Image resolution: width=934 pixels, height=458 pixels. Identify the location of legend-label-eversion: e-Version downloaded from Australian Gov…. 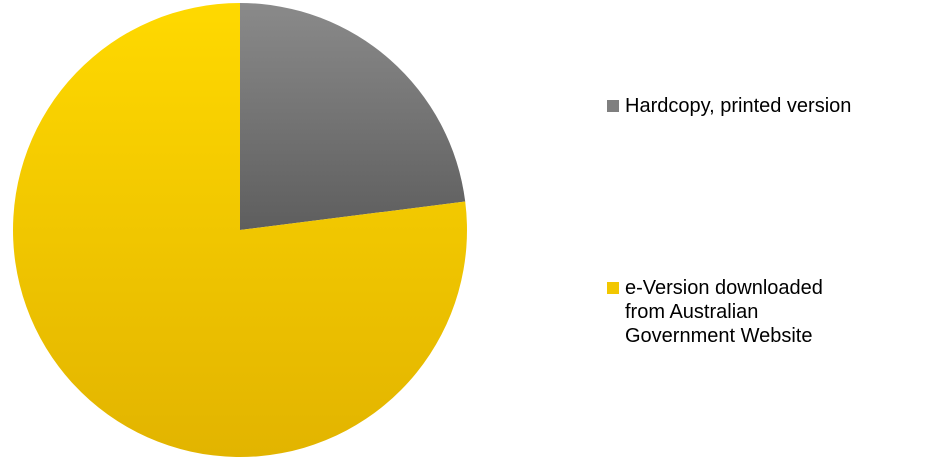
(724, 312).